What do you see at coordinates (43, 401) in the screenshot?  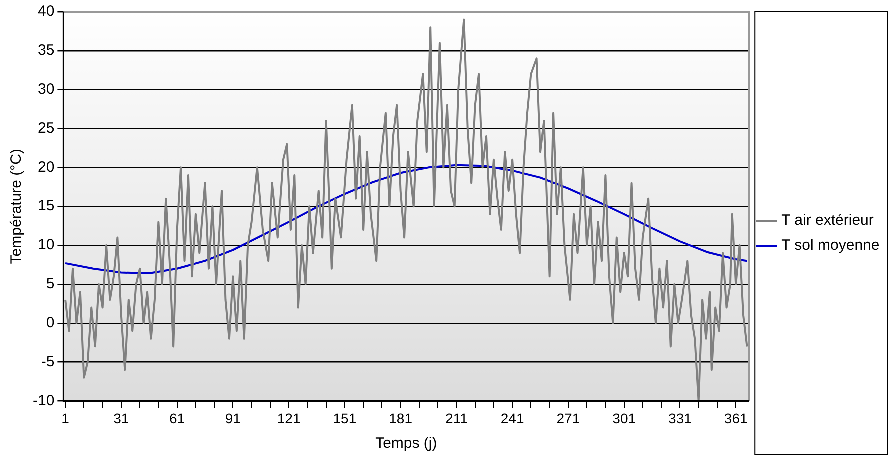 I see `y-tick-label: -10` at bounding box center [43, 401].